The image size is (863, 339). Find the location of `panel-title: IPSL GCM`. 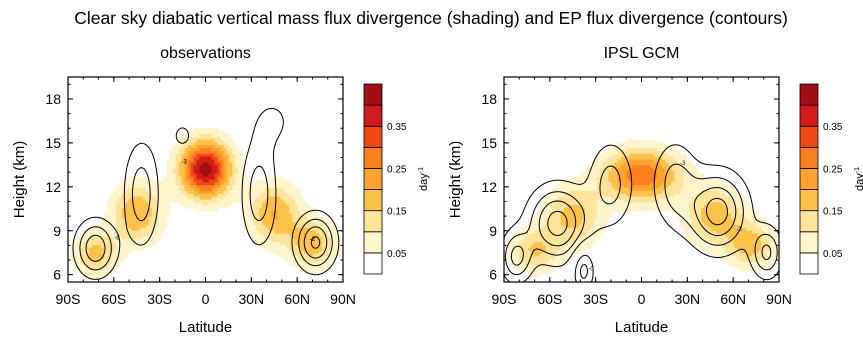

panel-title: IPSL GCM is located at coordinates (642, 53).